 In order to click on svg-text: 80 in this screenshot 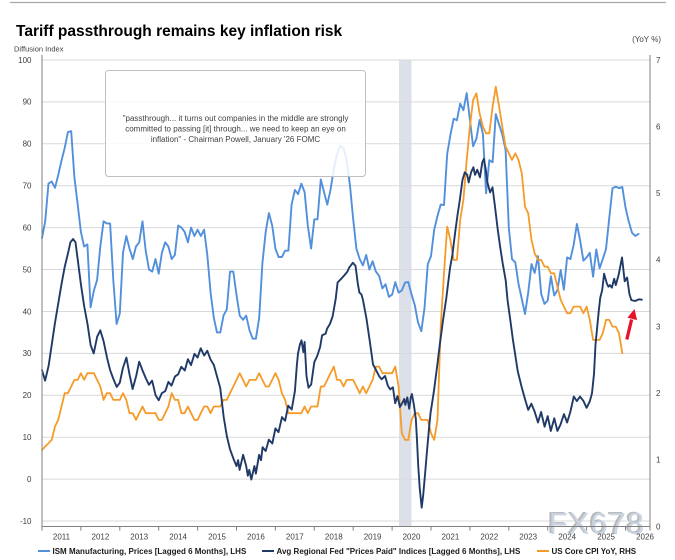, I will do `click(27, 144)`.